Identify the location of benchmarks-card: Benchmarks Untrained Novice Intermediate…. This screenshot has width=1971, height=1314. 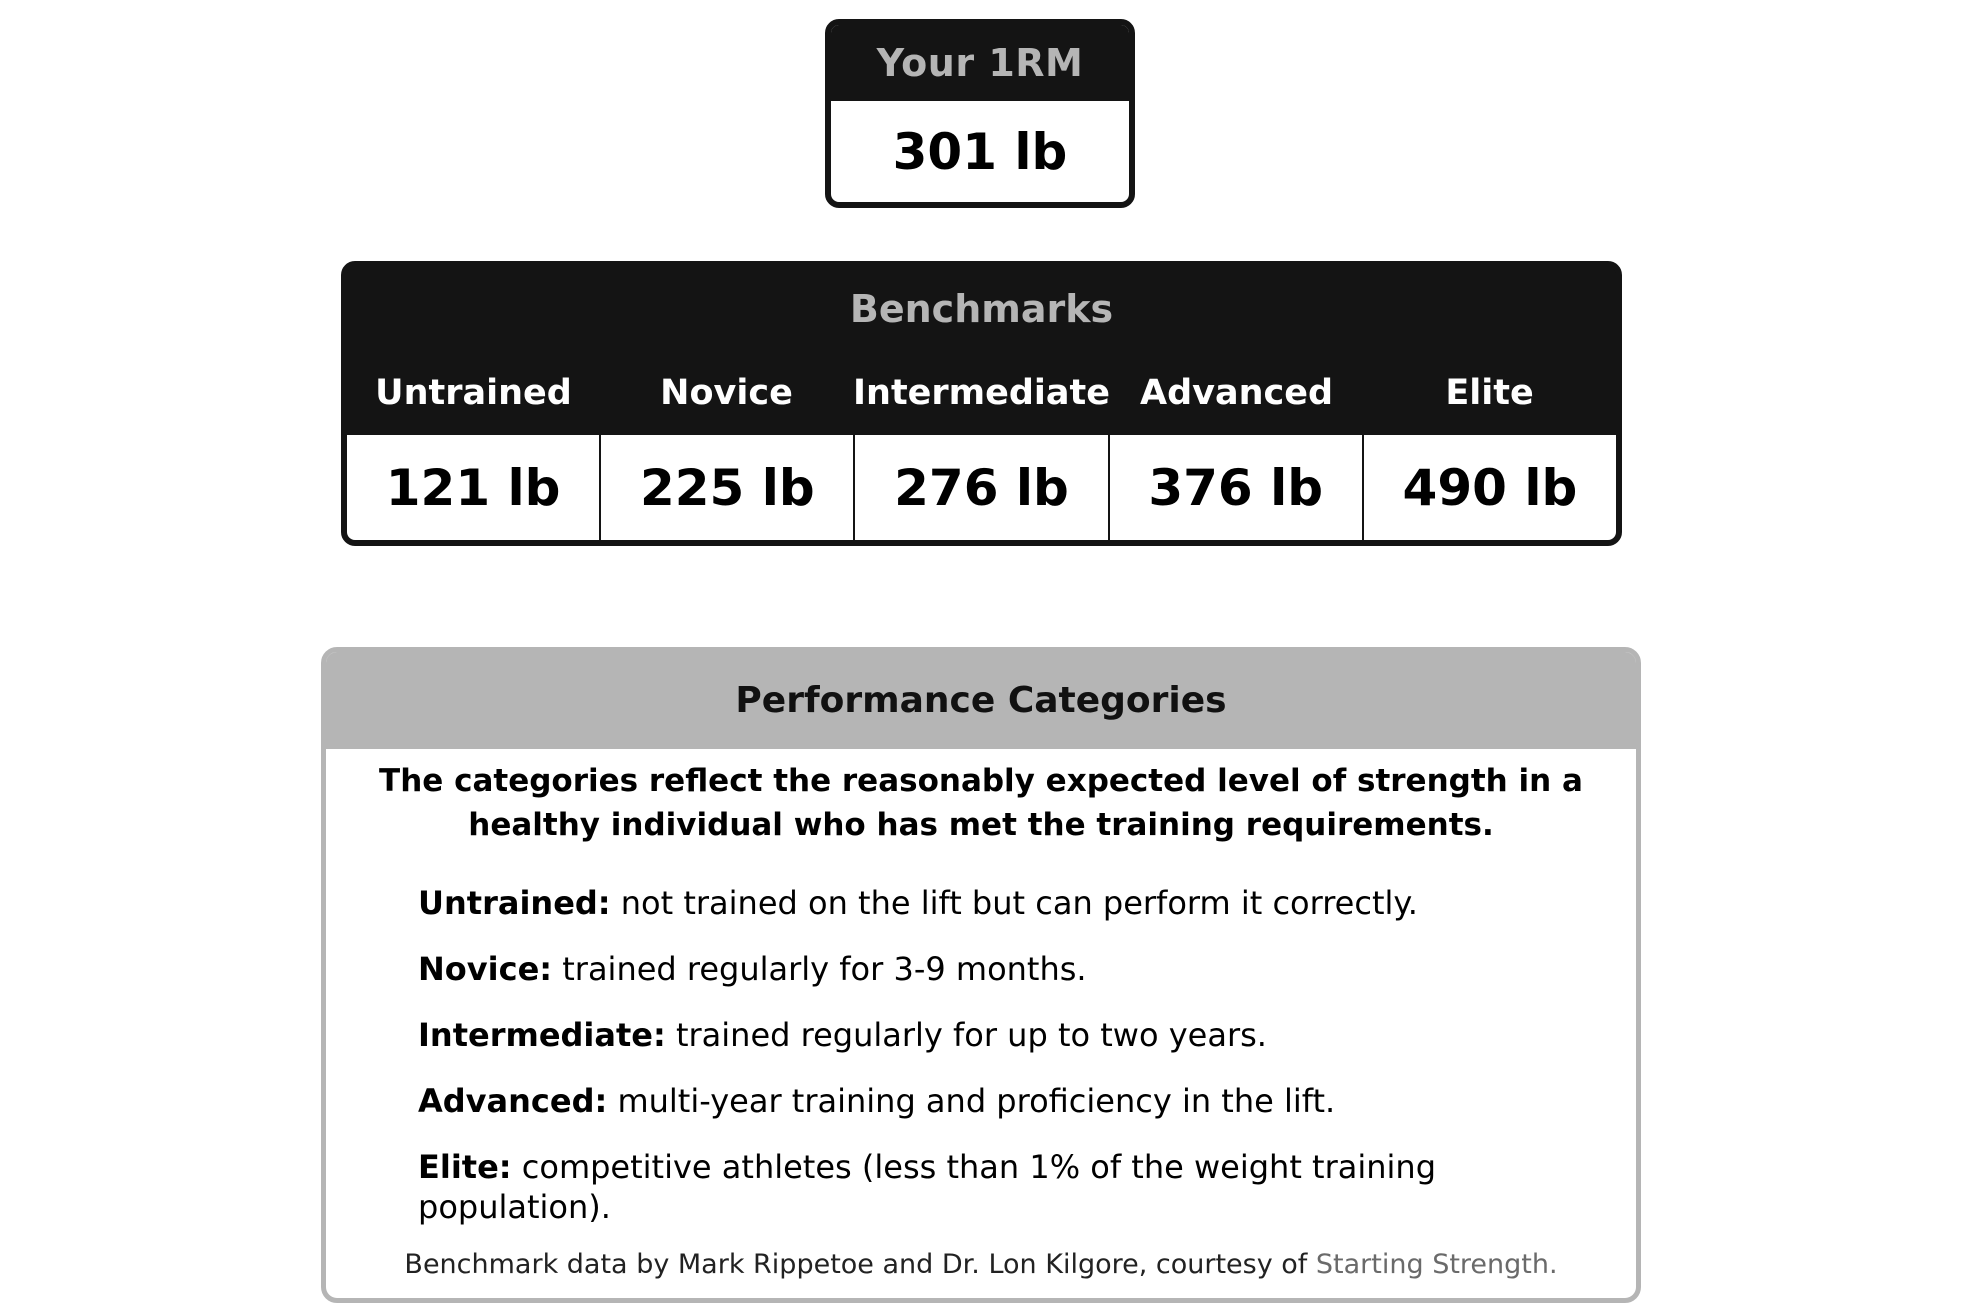
(981, 403).